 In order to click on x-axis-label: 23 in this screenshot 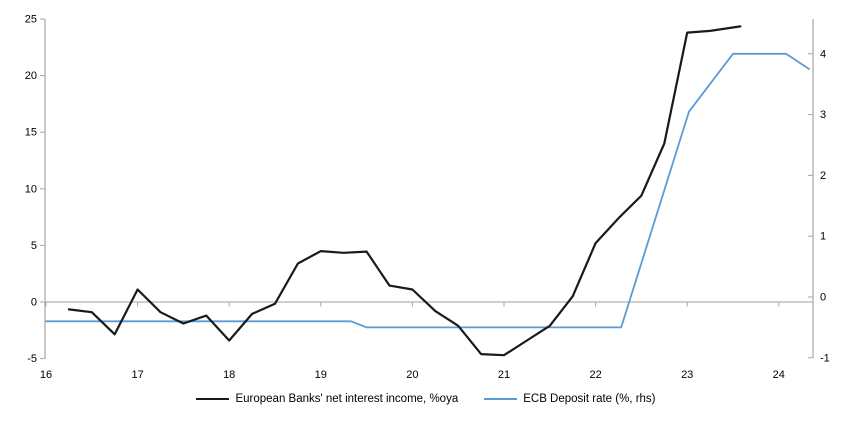, I will do `click(687, 375)`.